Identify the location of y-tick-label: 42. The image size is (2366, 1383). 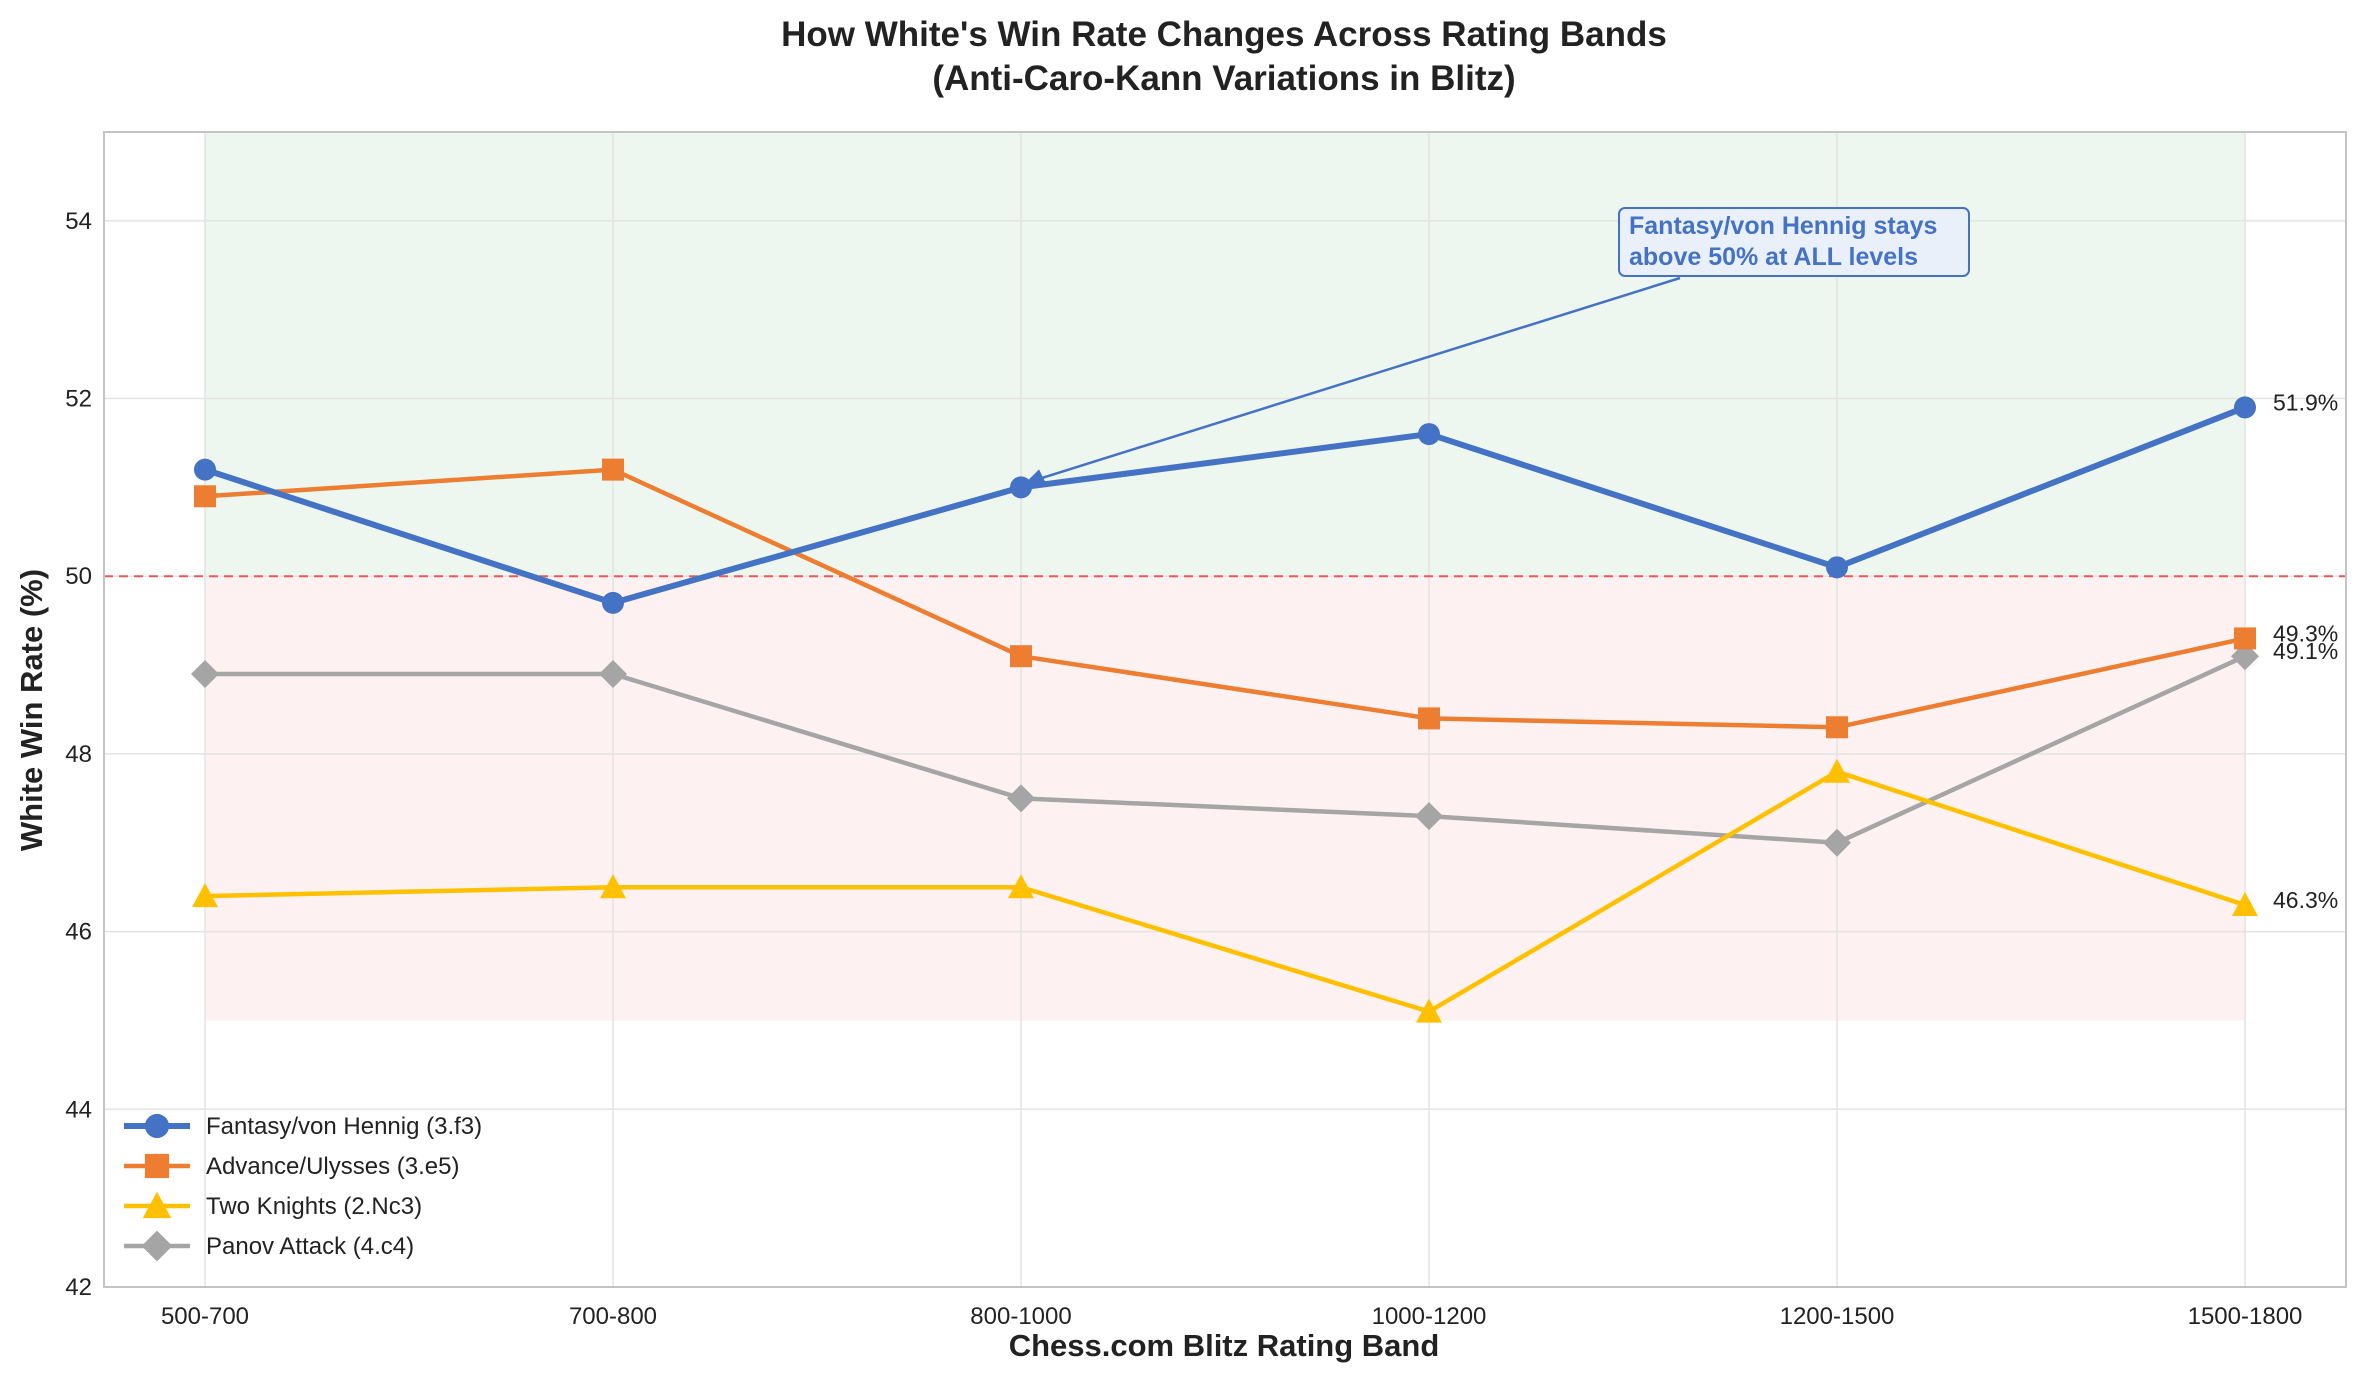
(78, 1287).